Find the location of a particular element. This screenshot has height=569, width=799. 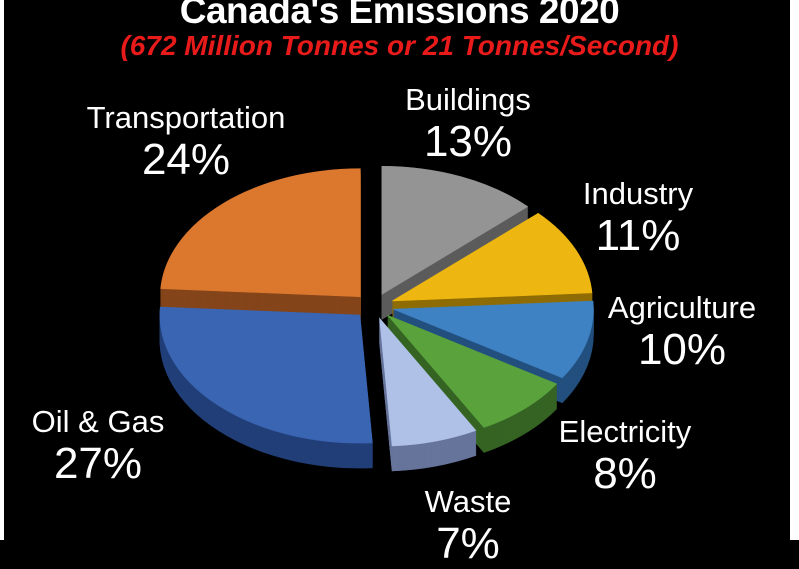

left-border is located at coordinates (2, 270).